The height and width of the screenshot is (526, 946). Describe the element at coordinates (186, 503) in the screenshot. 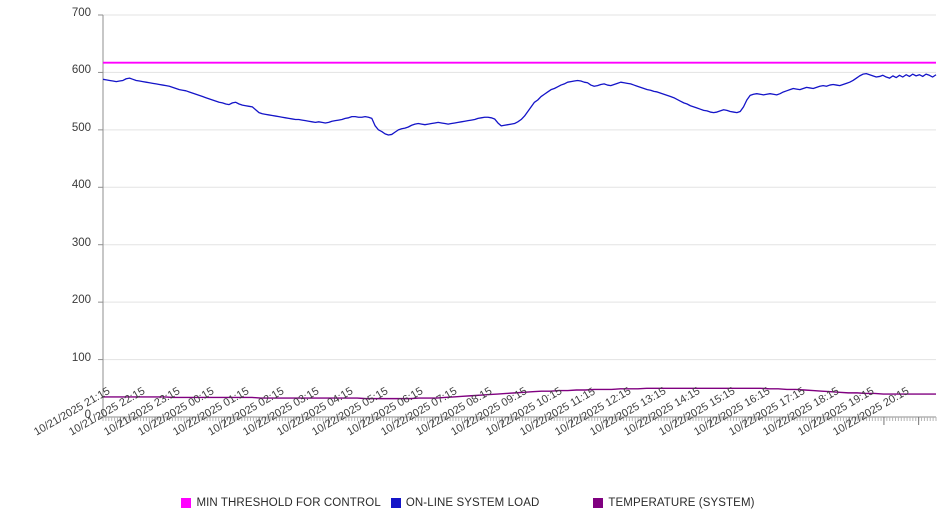

I see `legend-swatch-min-threshold` at that location.